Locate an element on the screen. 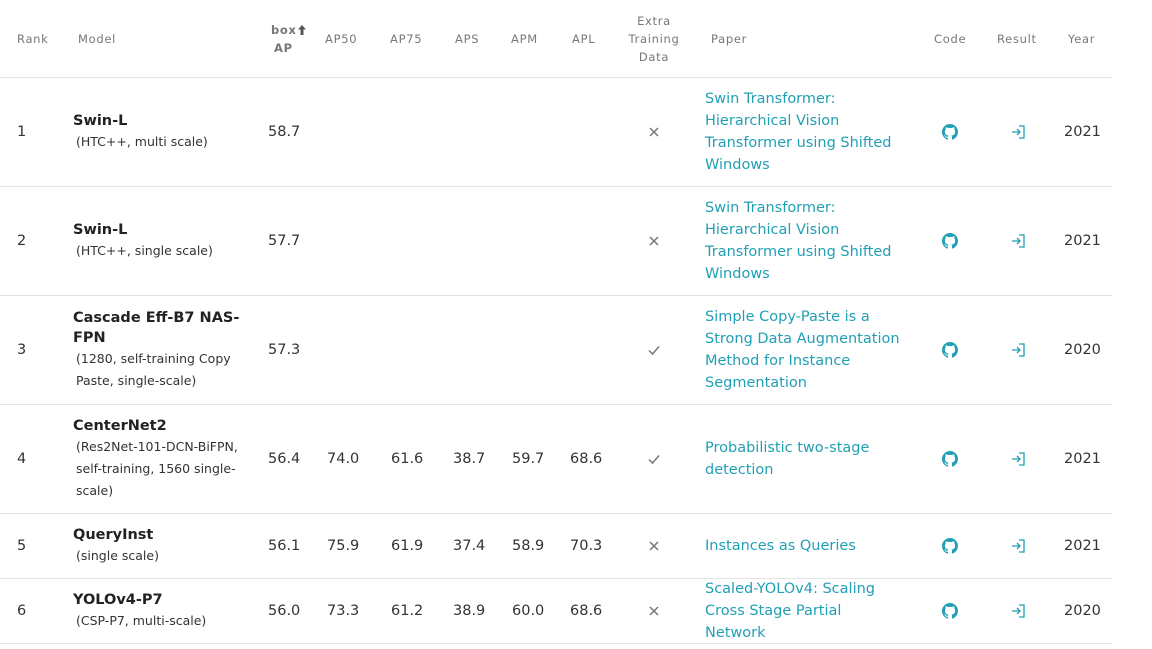 This screenshot has width=1152, height=649. model-description: (CSP-P7, multi-scale) is located at coordinates (141, 620).